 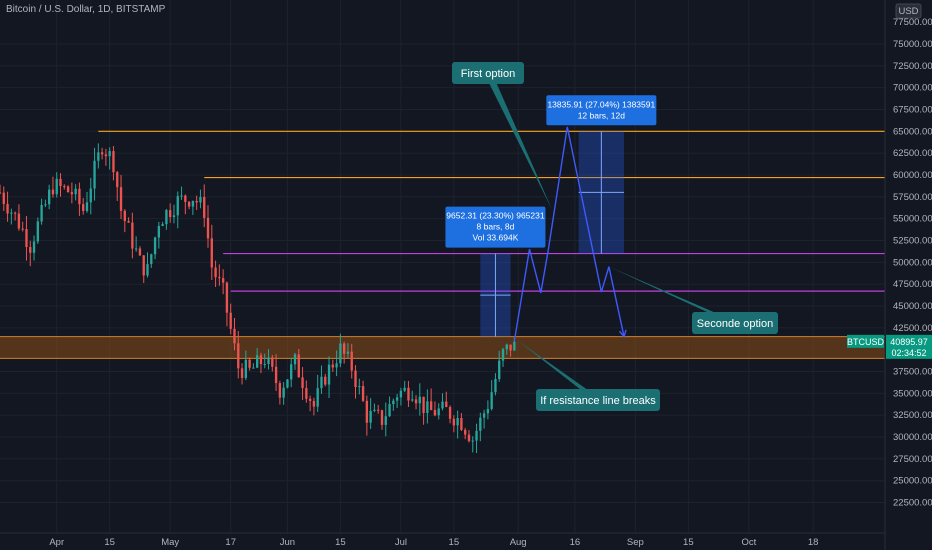 I want to click on symbol-tag-label: BTCUSD, so click(x=866, y=342).